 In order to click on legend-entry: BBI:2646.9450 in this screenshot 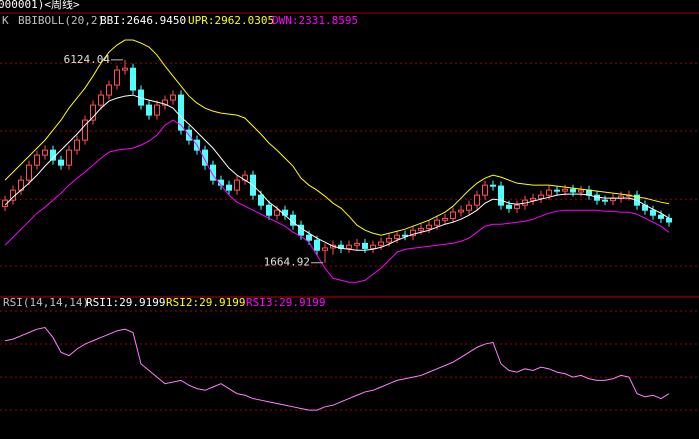, I will do `click(143, 20)`.